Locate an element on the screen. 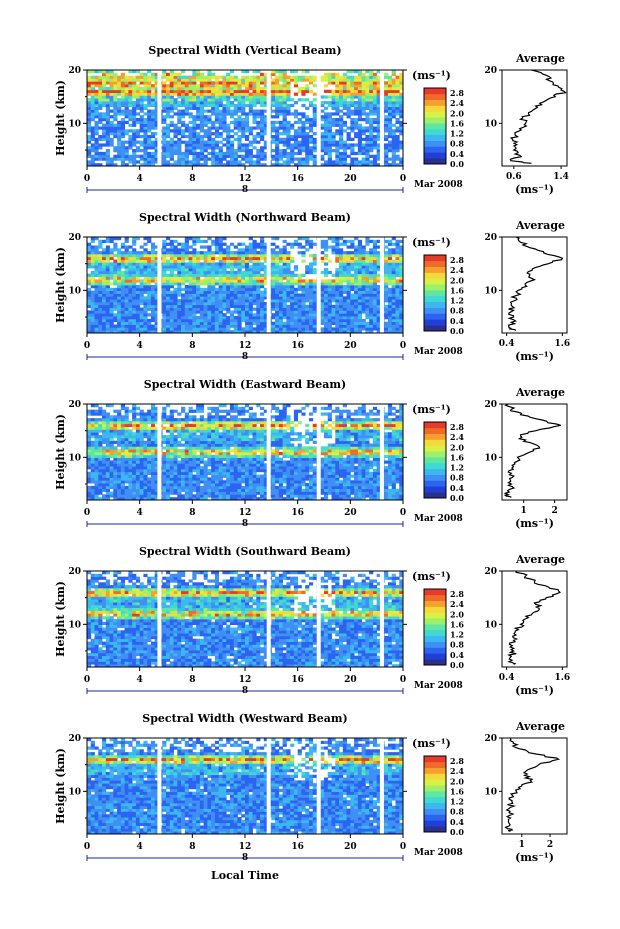 The image size is (620, 929). colorbar-tick-label: 0.0 is located at coordinates (457, 331).